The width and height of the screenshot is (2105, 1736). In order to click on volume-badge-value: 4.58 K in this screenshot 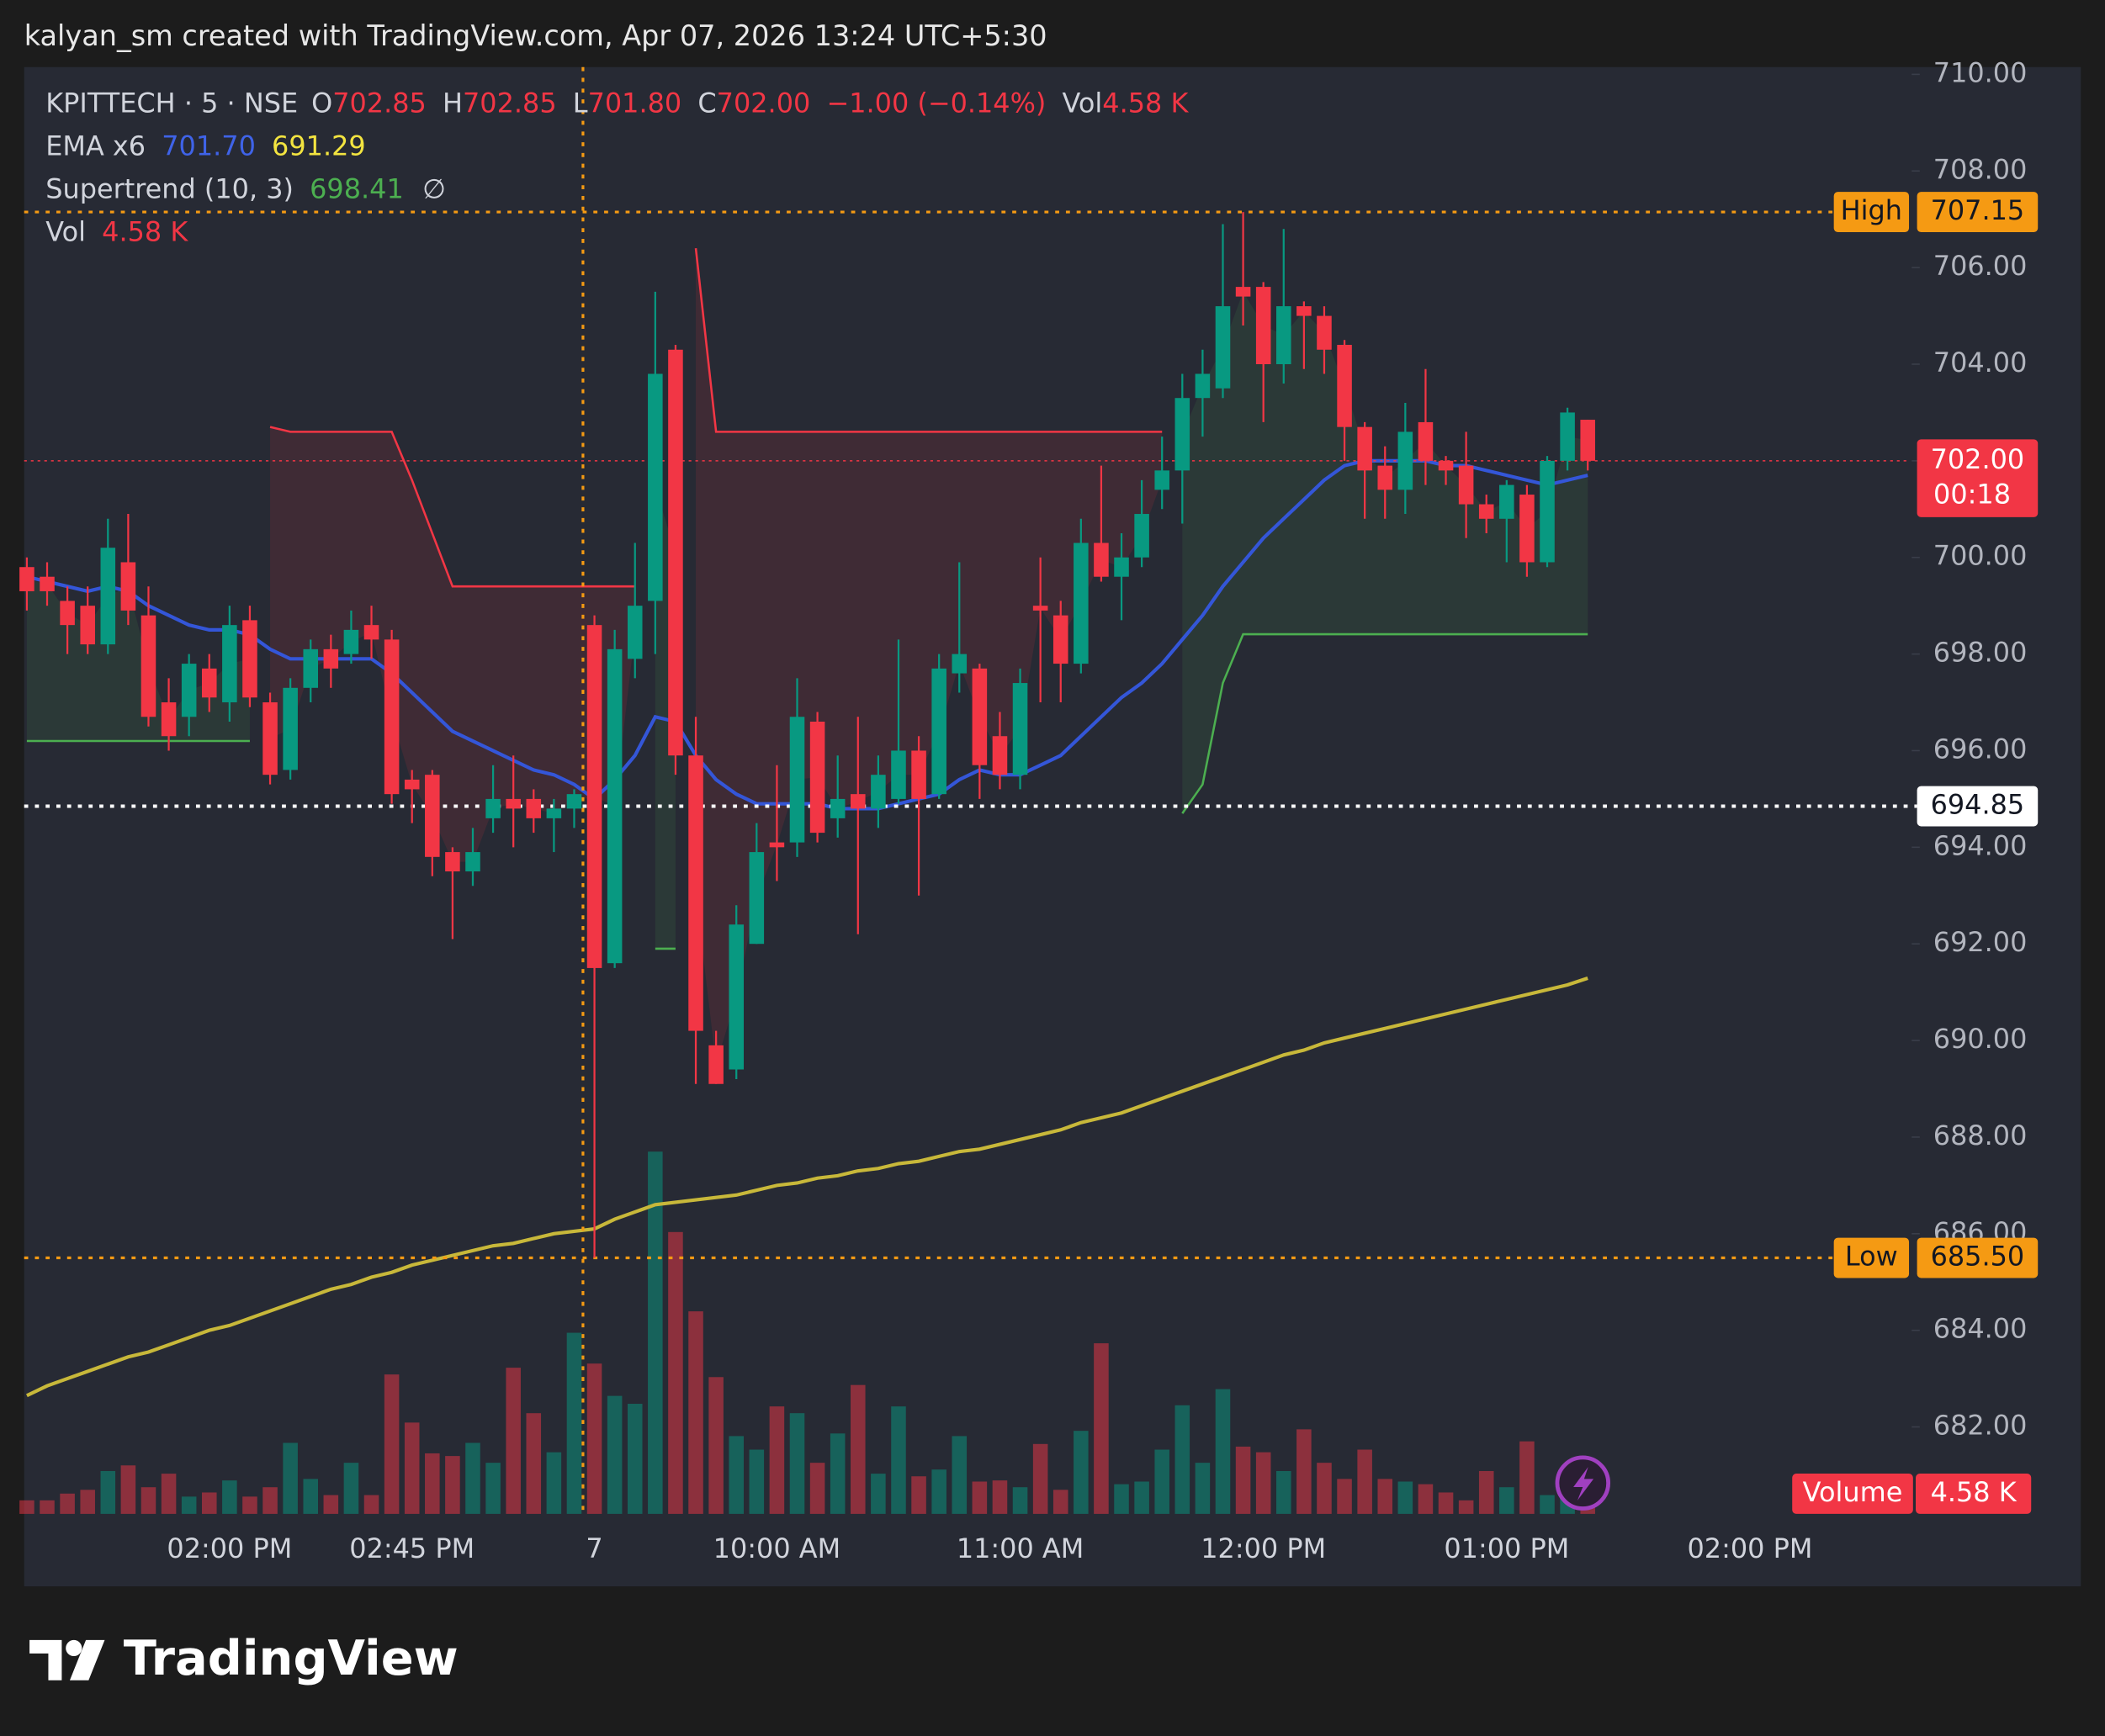, I will do `click(1974, 1492)`.